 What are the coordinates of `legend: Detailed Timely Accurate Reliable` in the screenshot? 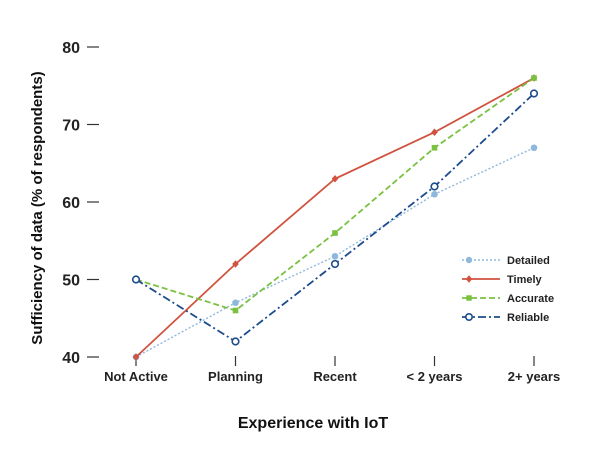 It's located at (508, 289).